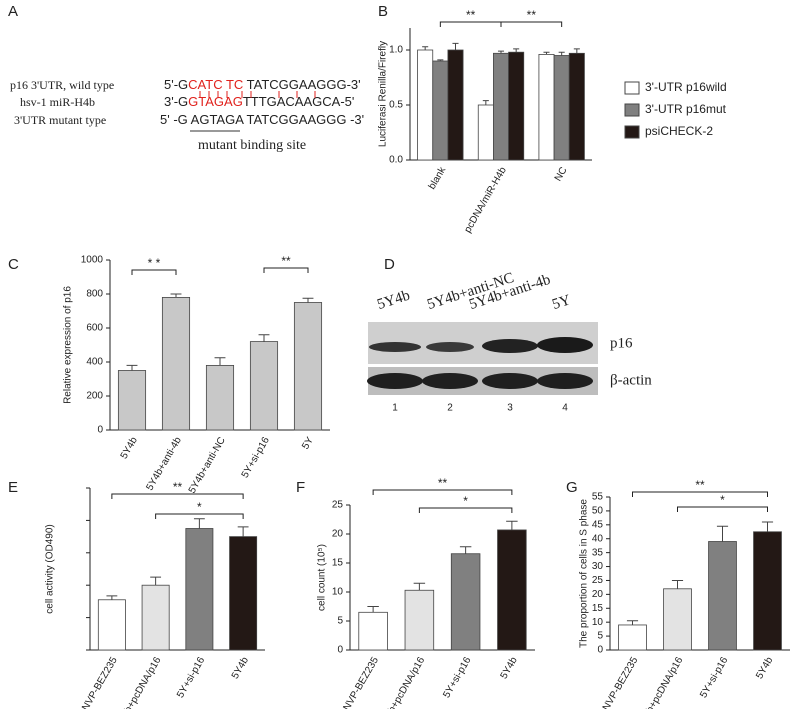 This screenshot has width=800, height=709. What do you see at coordinates (13, 487) in the screenshot?
I see `panel-label: E` at bounding box center [13, 487].